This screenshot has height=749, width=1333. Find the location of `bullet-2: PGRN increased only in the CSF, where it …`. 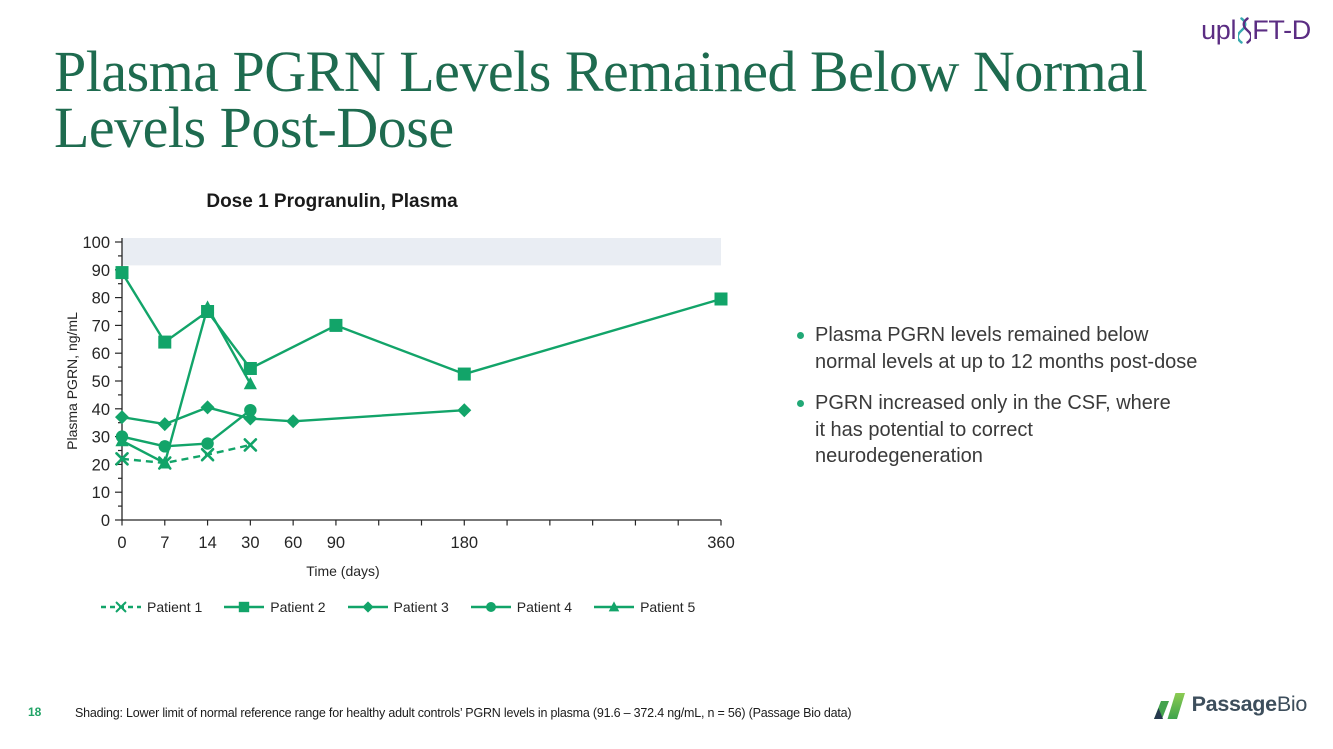

bullet-2: PGRN increased only in the CSF, where it … is located at coordinates (1050, 430).